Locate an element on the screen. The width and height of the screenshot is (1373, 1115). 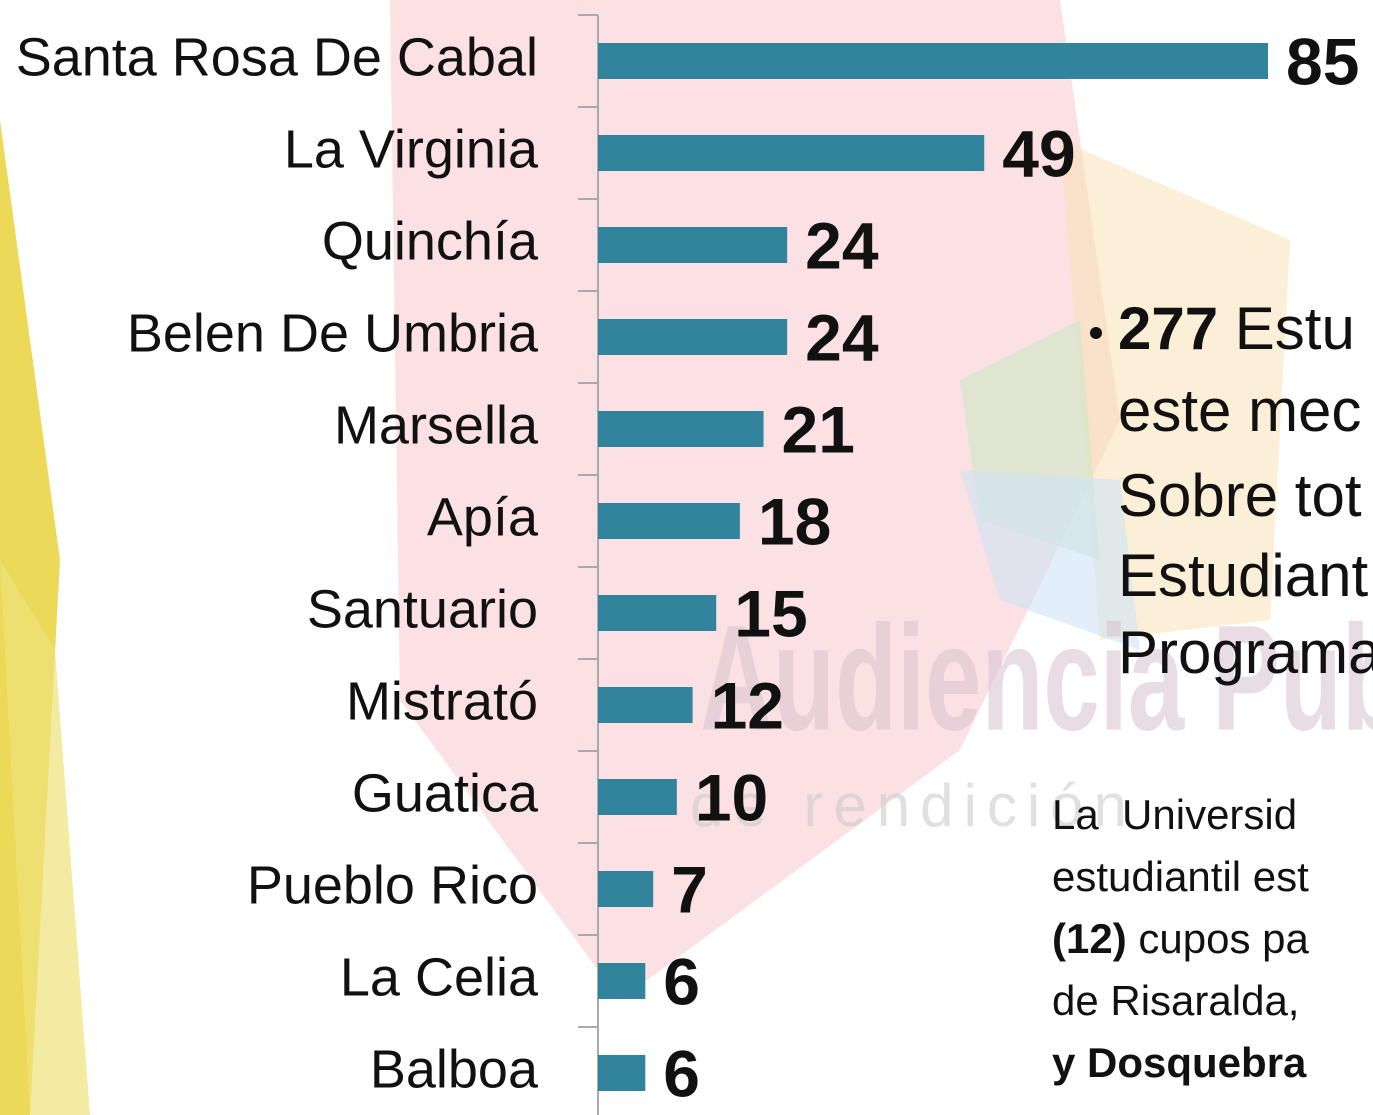
paragraph-segment: (12) is located at coordinates (1089, 938).